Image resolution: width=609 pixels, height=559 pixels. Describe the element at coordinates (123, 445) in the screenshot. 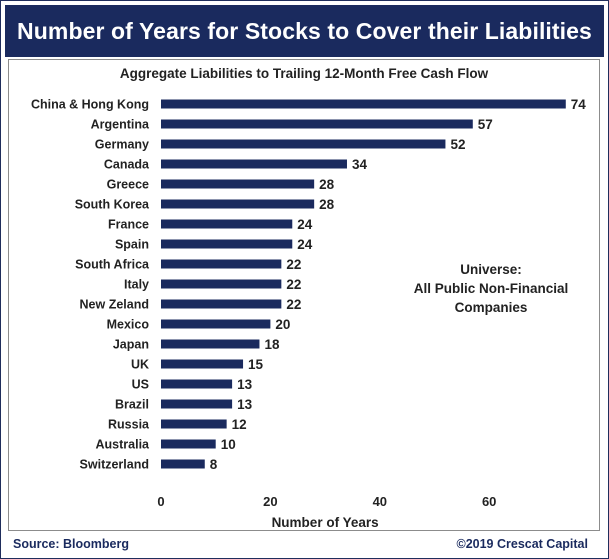

I see `category-label: Australia` at that location.